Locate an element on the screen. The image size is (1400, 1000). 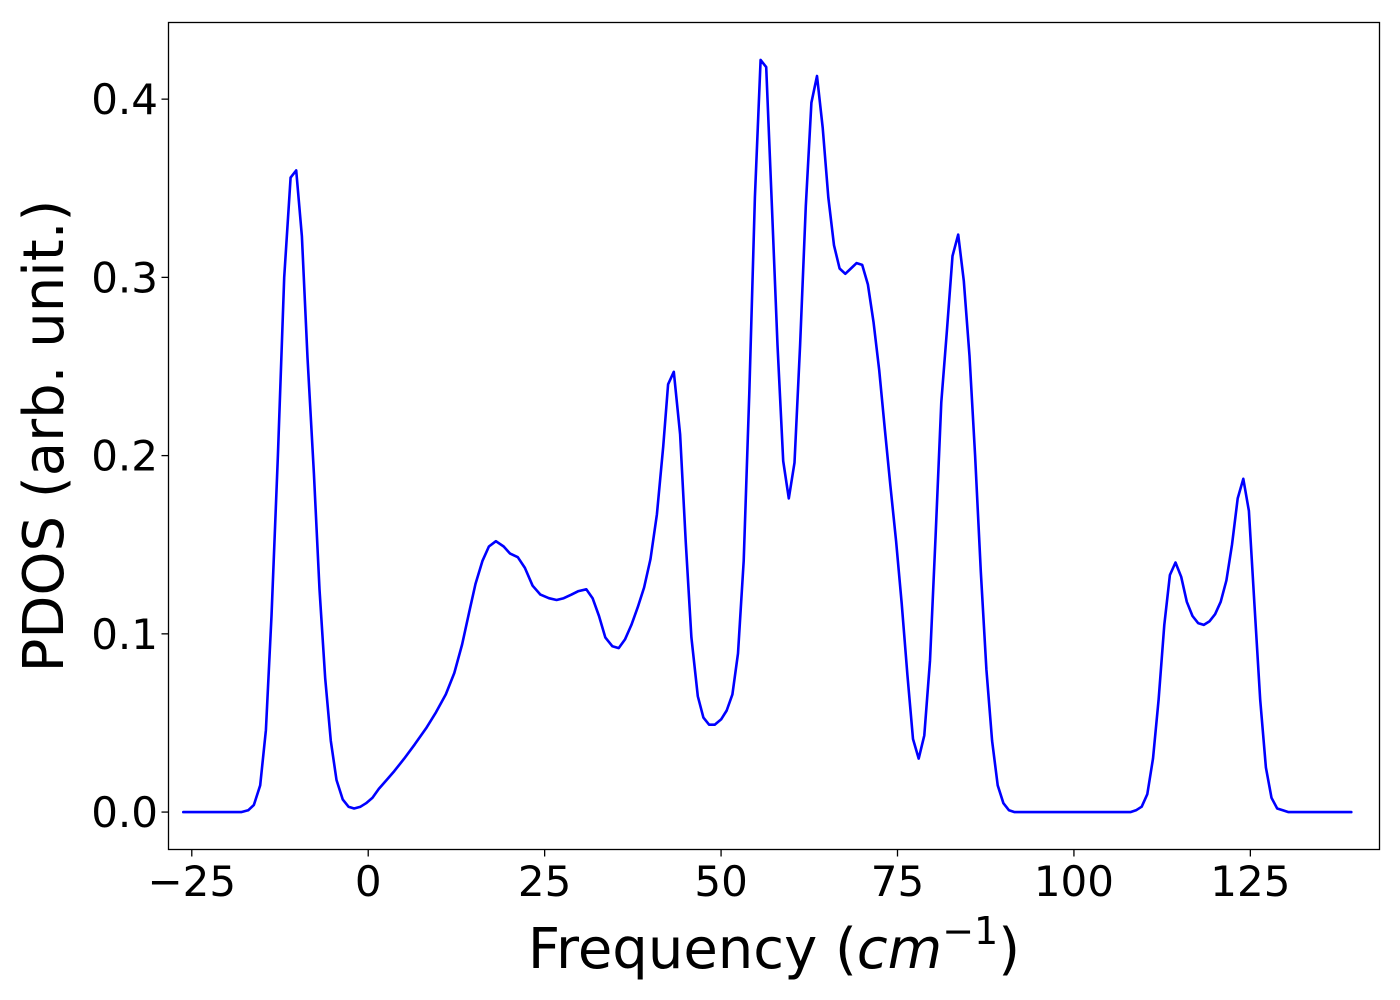
x-axis-ticks: −25 0 25 50 75 100 125 is located at coordinates (718, 877).